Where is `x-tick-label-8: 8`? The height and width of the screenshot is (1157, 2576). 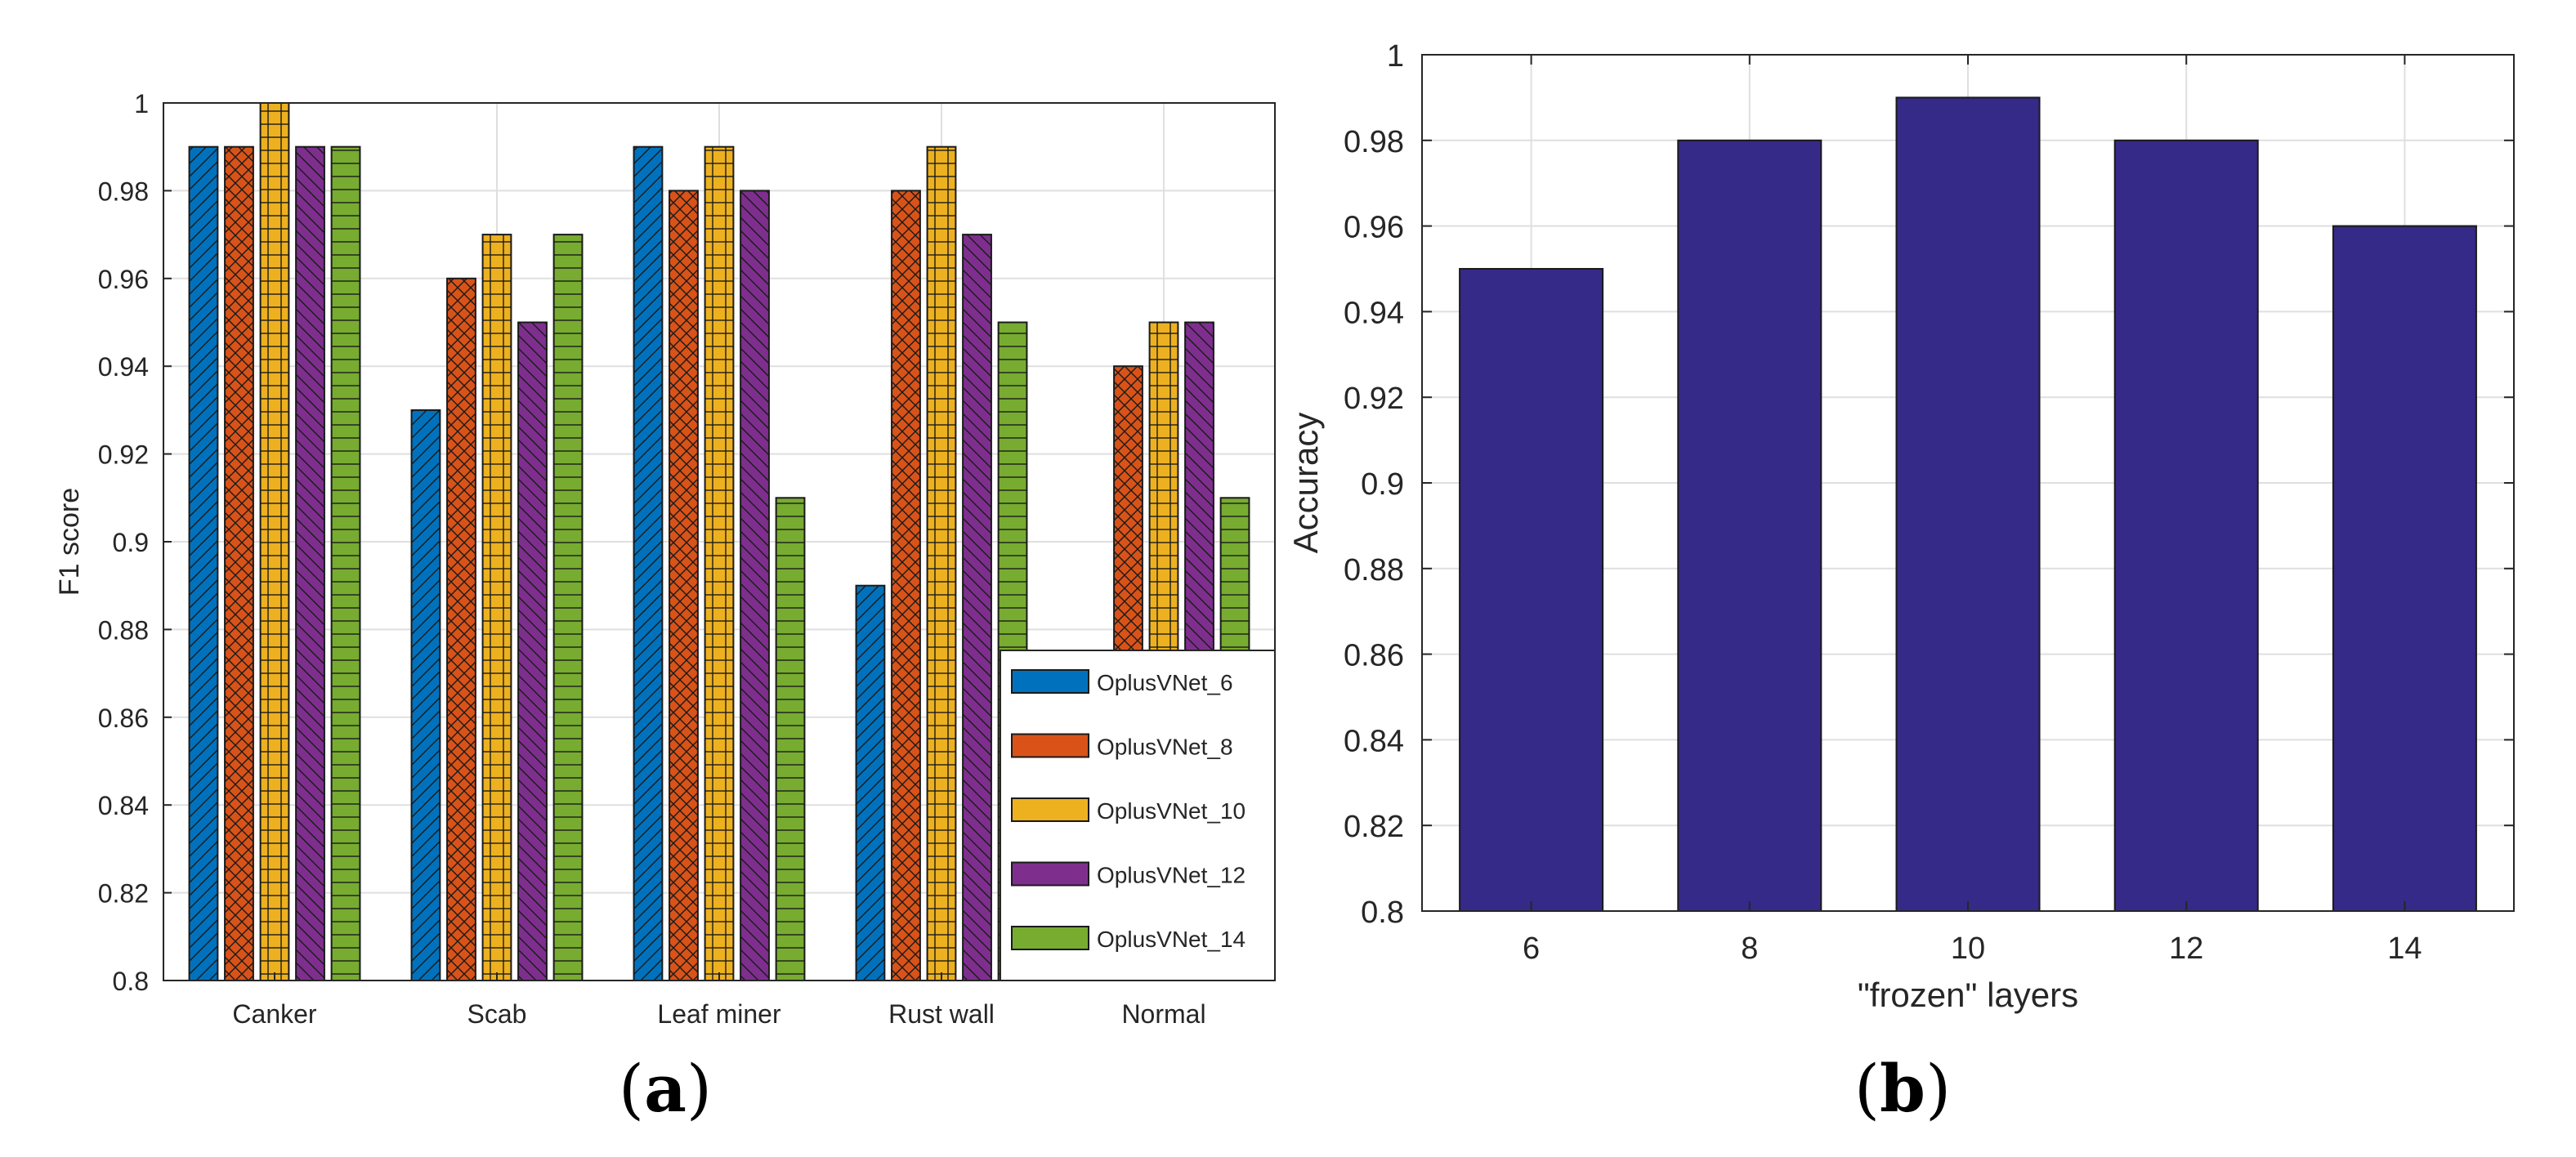 x-tick-label-8: 8 is located at coordinates (1749, 949).